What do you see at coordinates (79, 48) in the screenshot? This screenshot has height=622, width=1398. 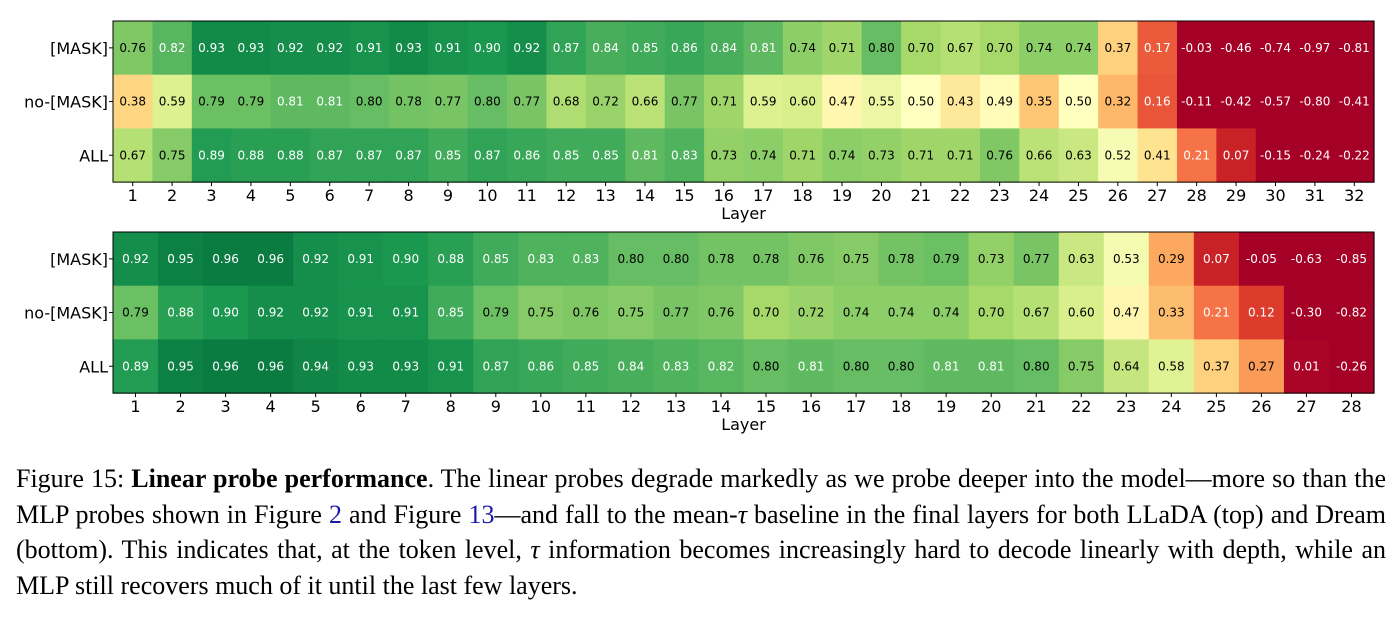 I see `row-label: [MASK]` at bounding box center [79, 48].